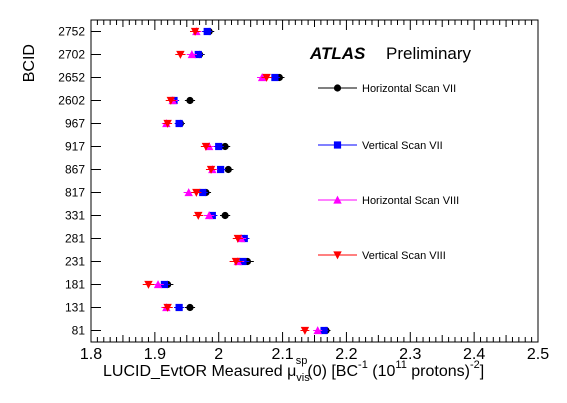  Describe the element at coordinates (75, 170) in the screenshot. I see `y-tick-label: 867` at that location.